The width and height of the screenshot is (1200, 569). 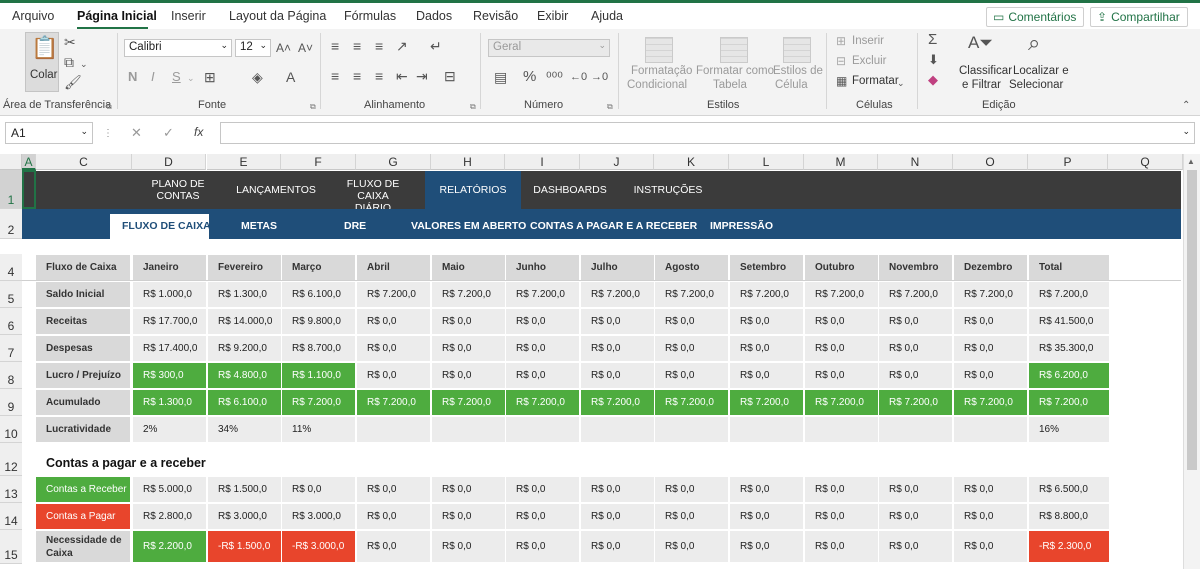 I want to click on font-launcher-icon: ⧉, so click(x=313, y=106).